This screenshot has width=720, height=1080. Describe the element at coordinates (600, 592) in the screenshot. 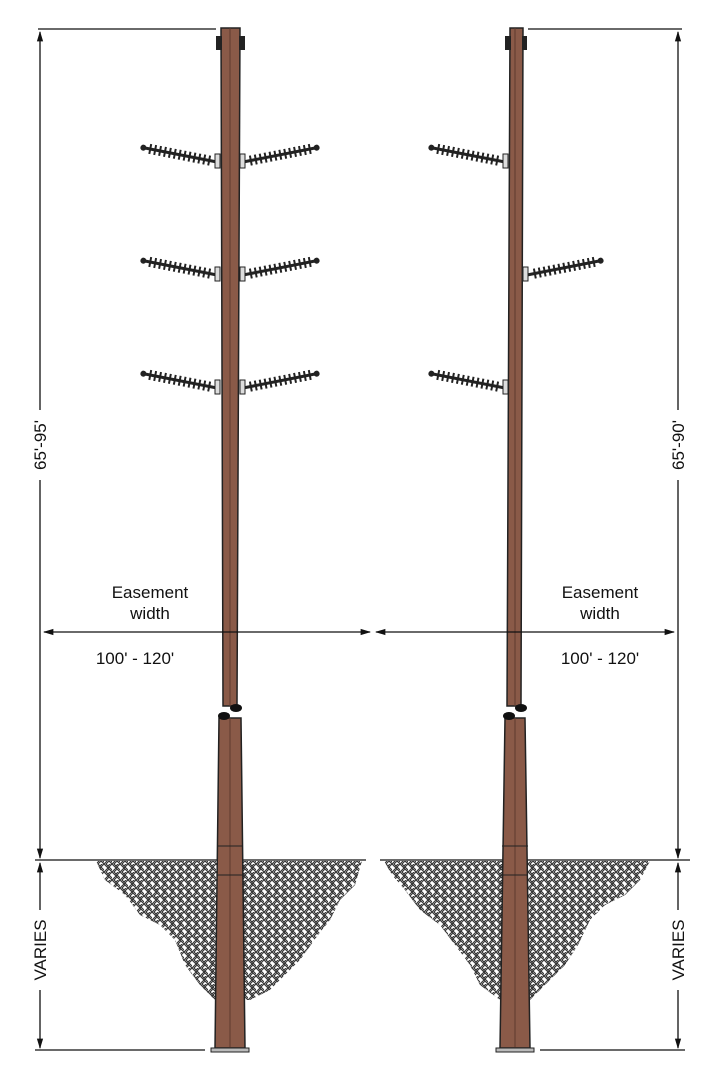

I see `right-easement-label-line1: Easement` at that location.